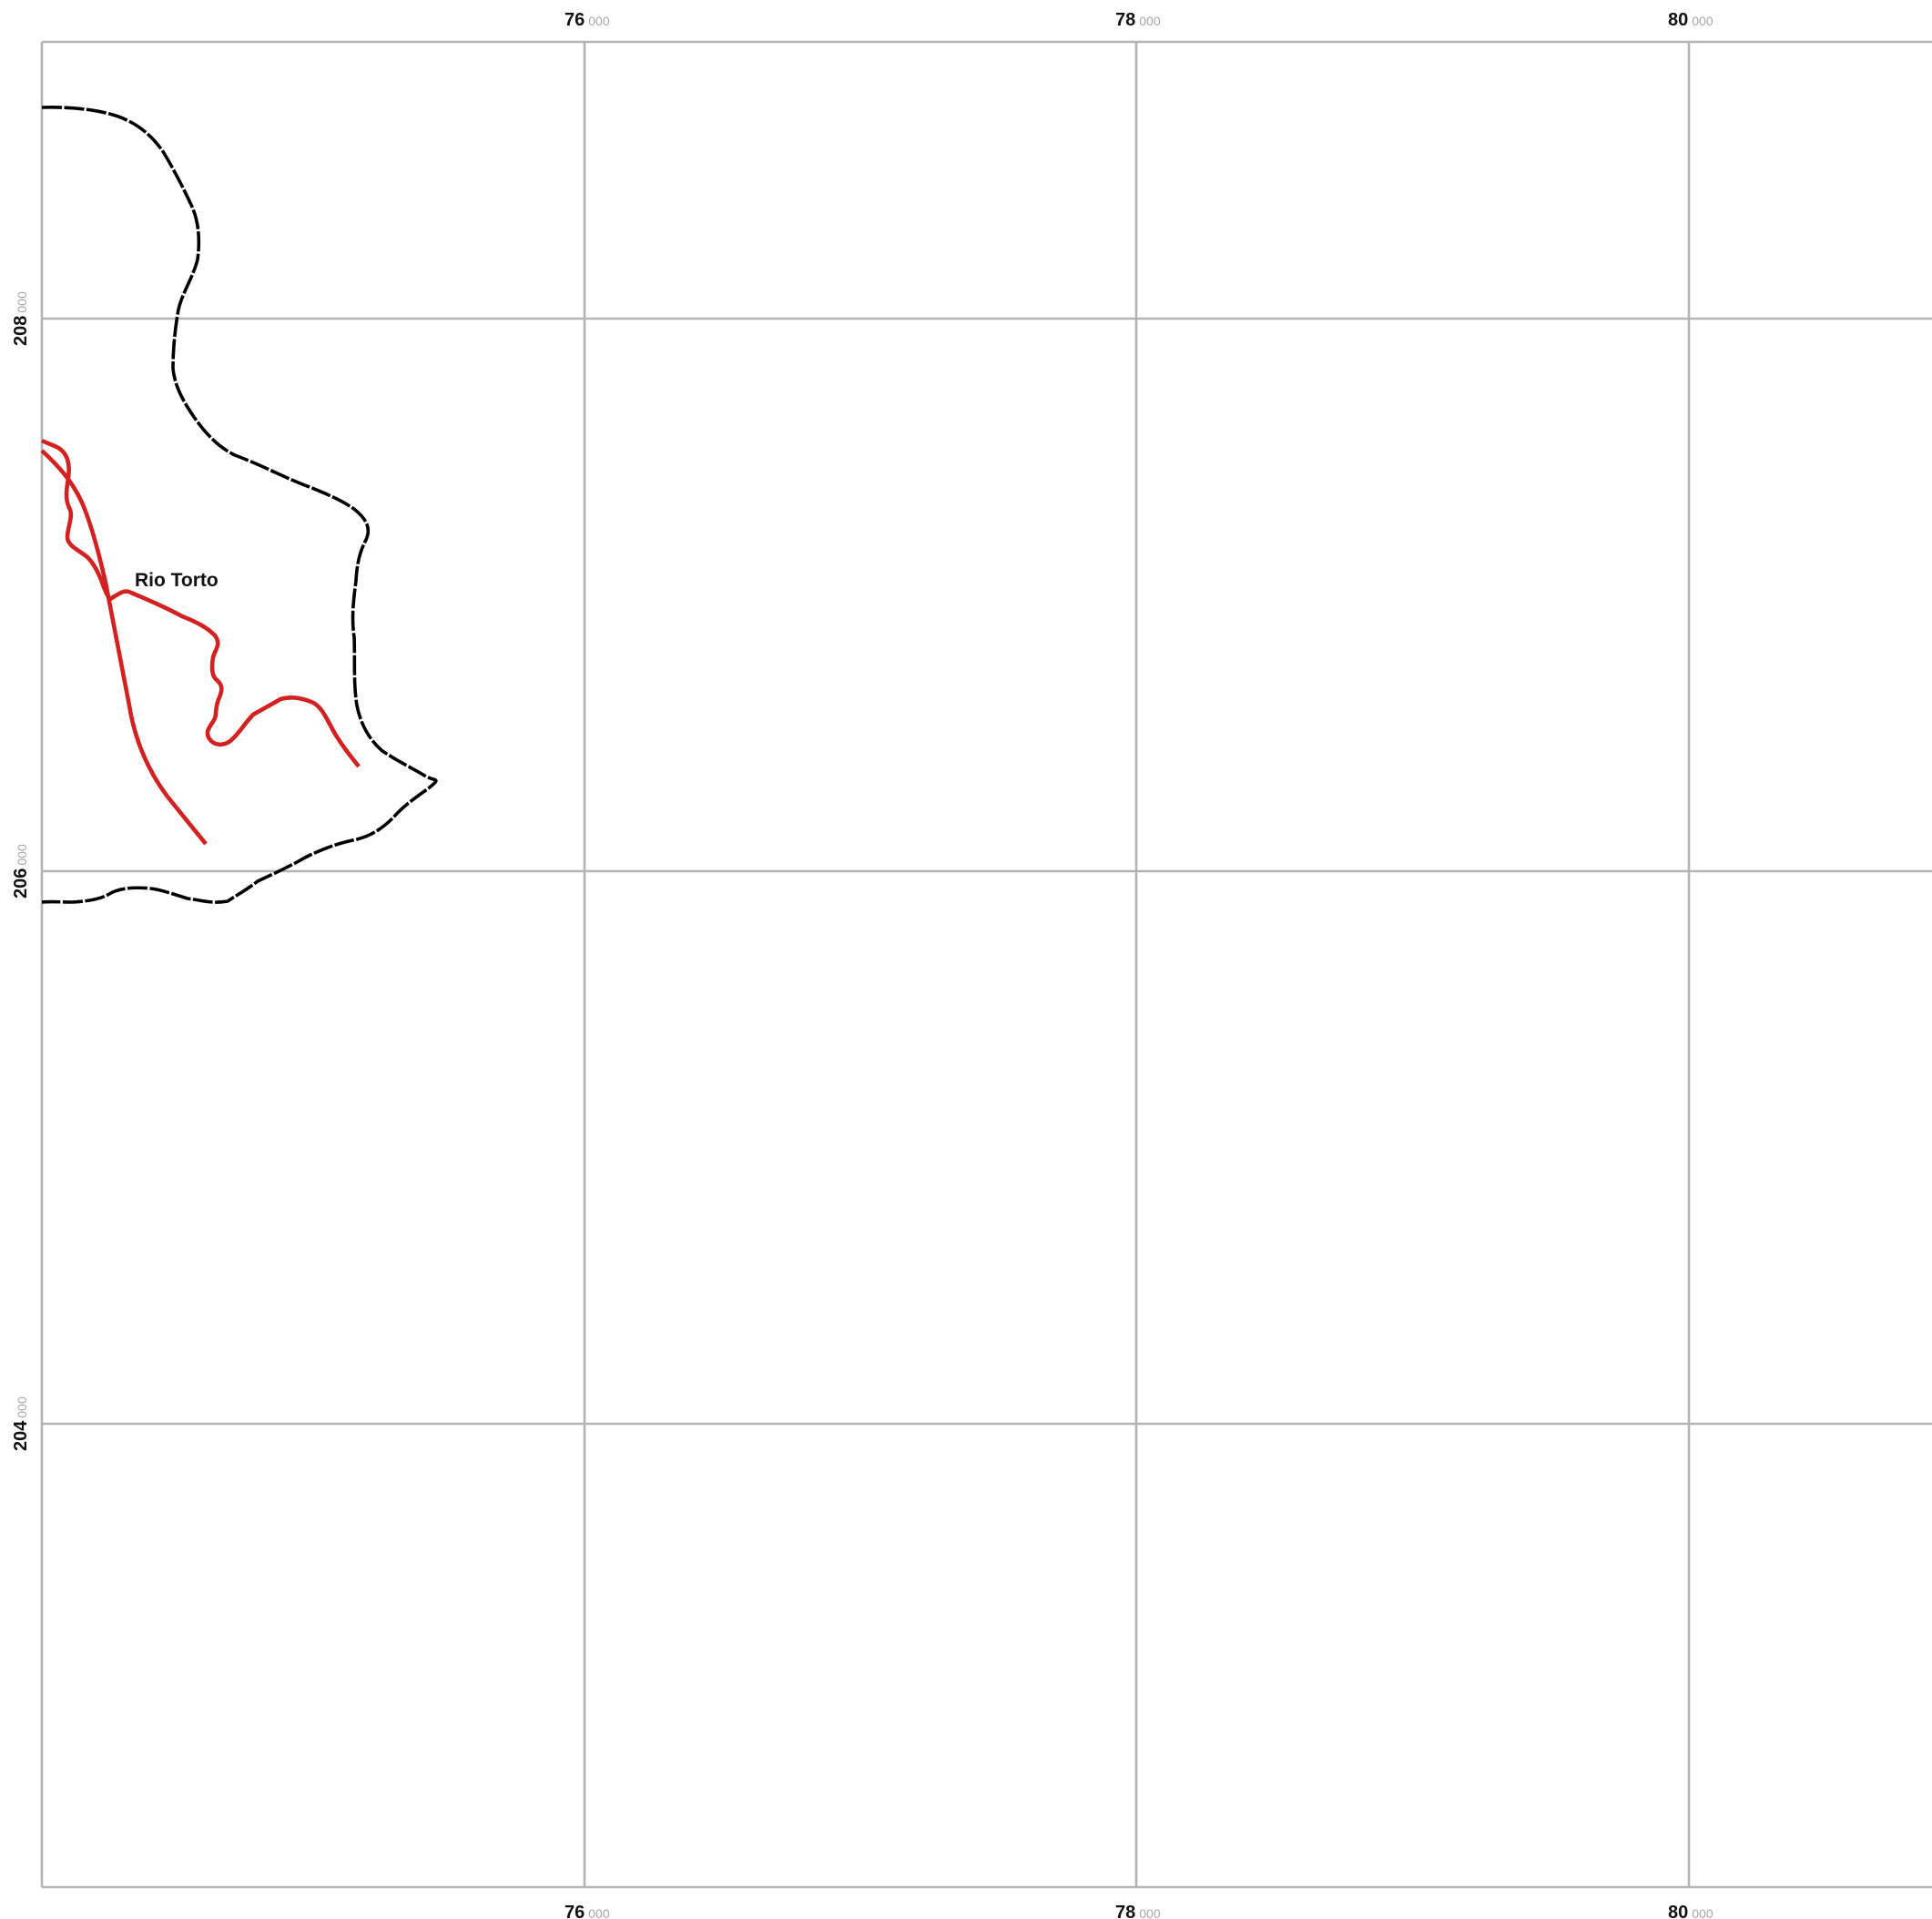  I want to click on y-tick-208000: 208000, so click(21, 319).